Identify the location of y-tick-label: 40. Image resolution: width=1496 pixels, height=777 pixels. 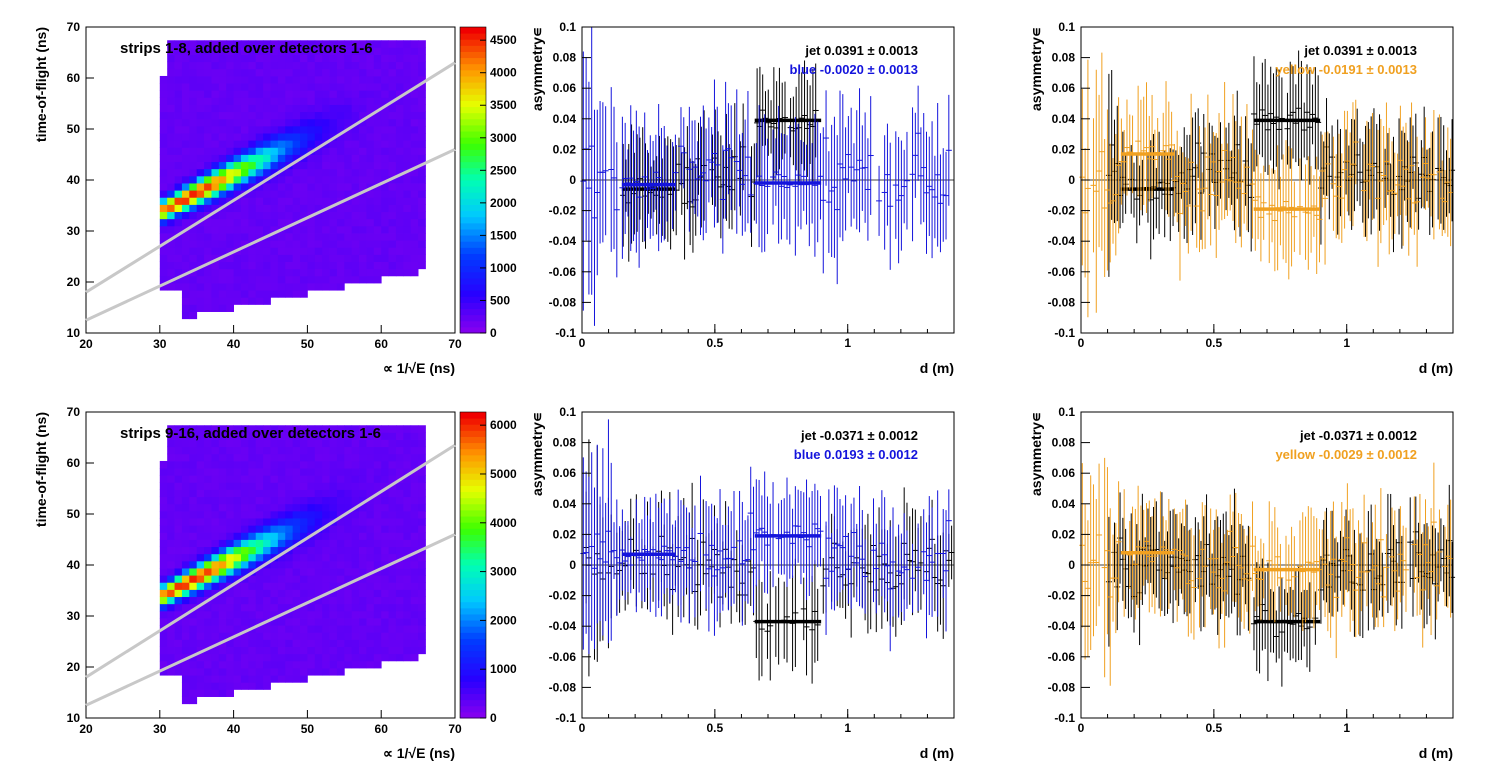
(74, 180).